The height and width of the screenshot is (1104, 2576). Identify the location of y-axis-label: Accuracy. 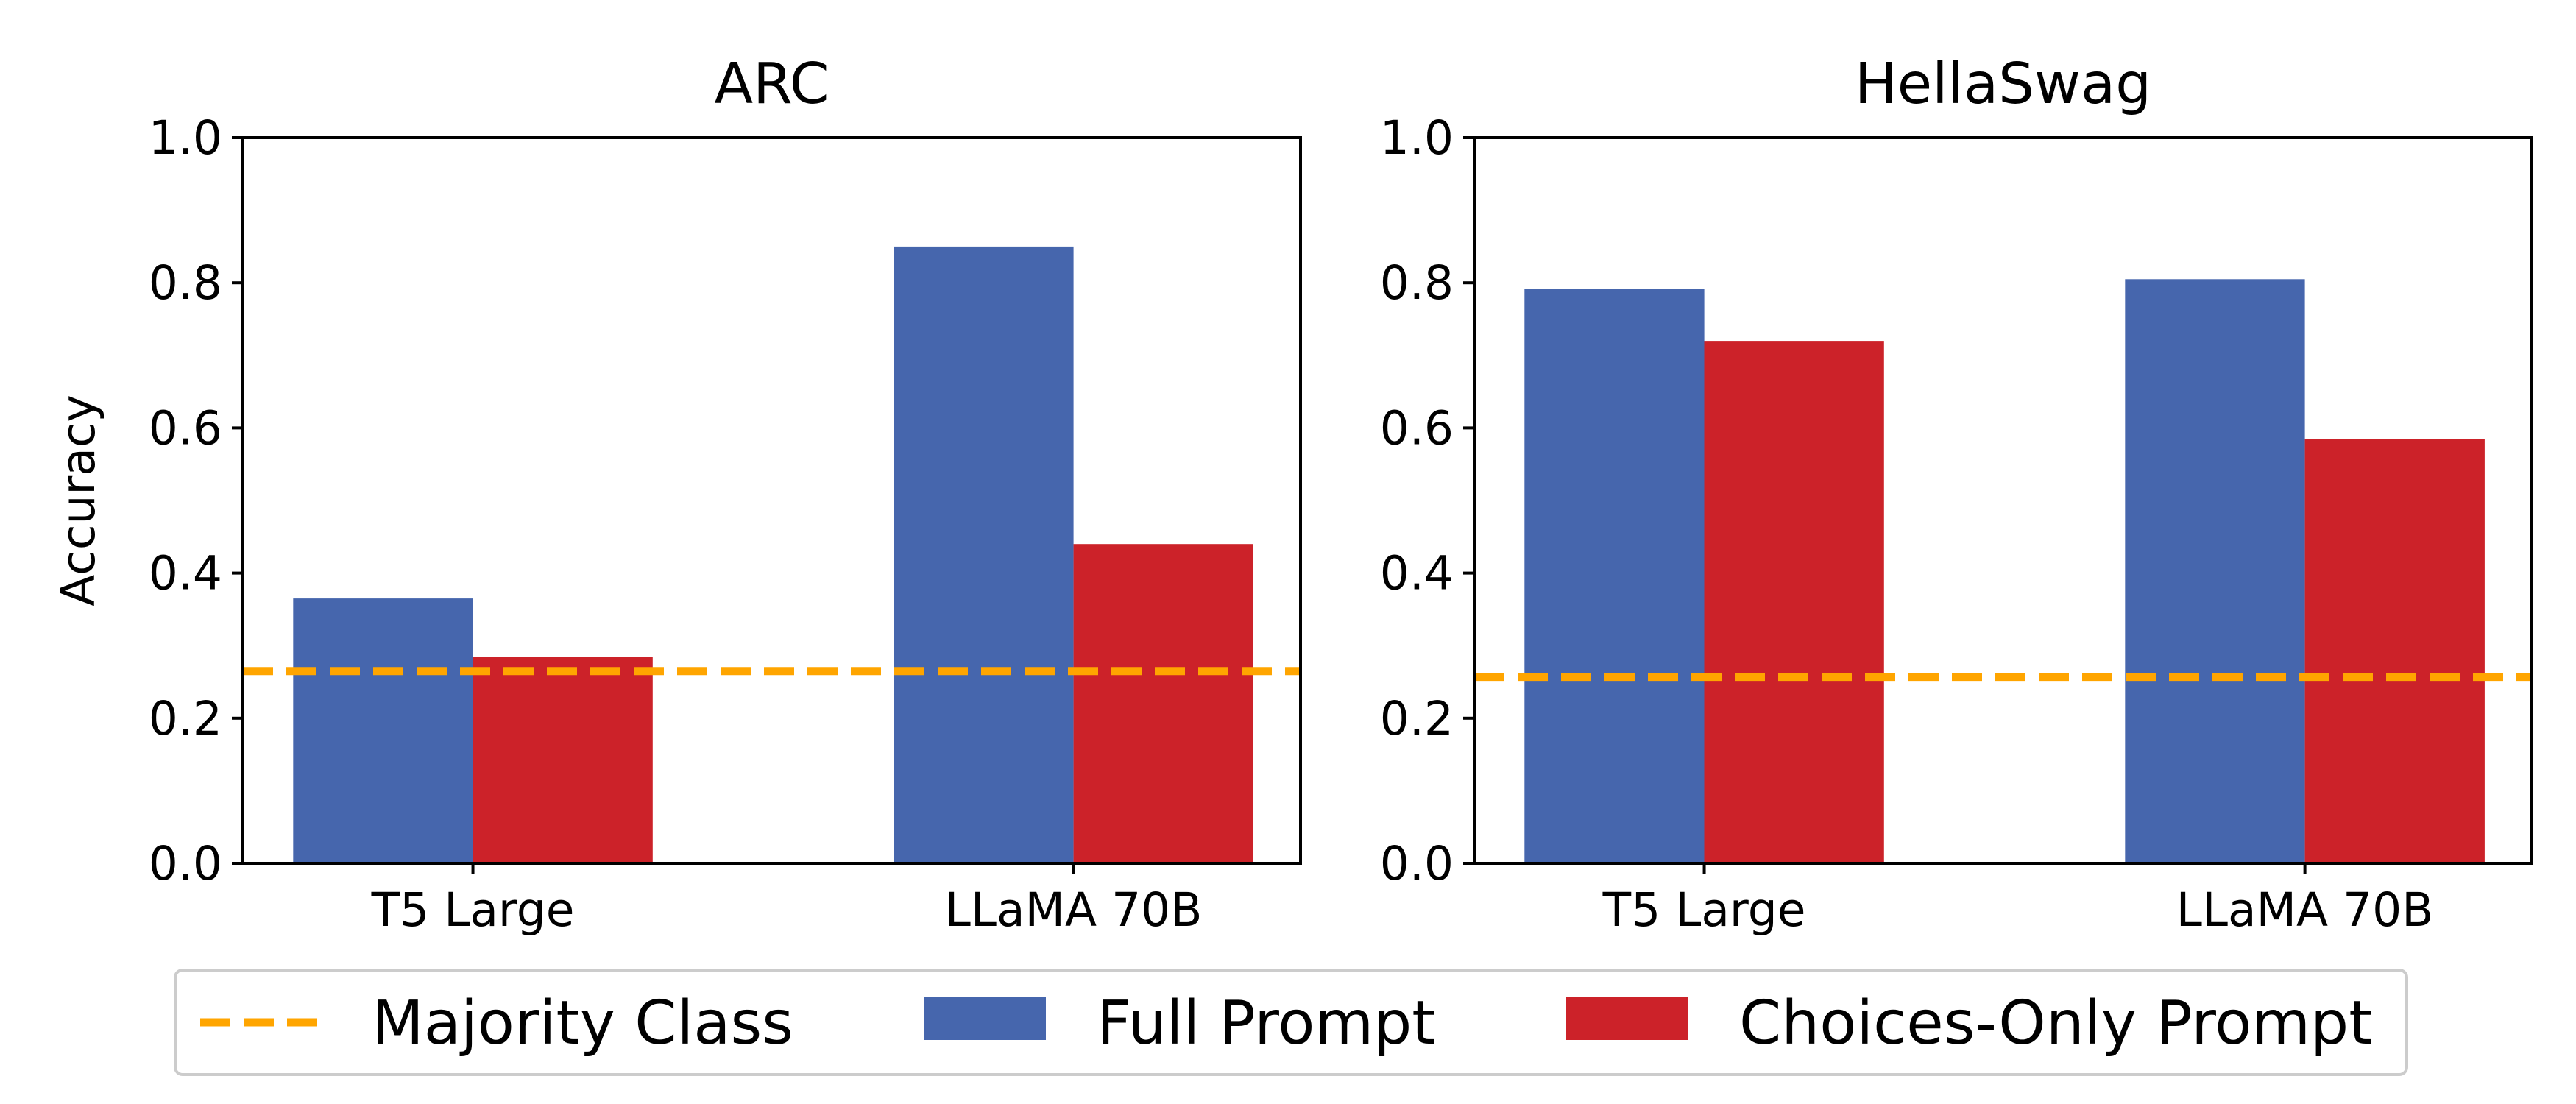
(78, 500).